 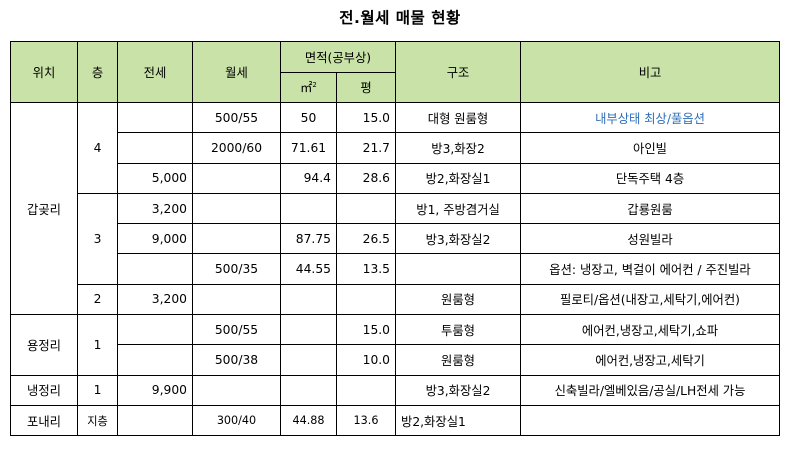 What do you see at coordinates (650, 360) in the screenshot?
I see `remark-cell: 에어컨,냉장고,세탁기` at bounding box center [650, 360].